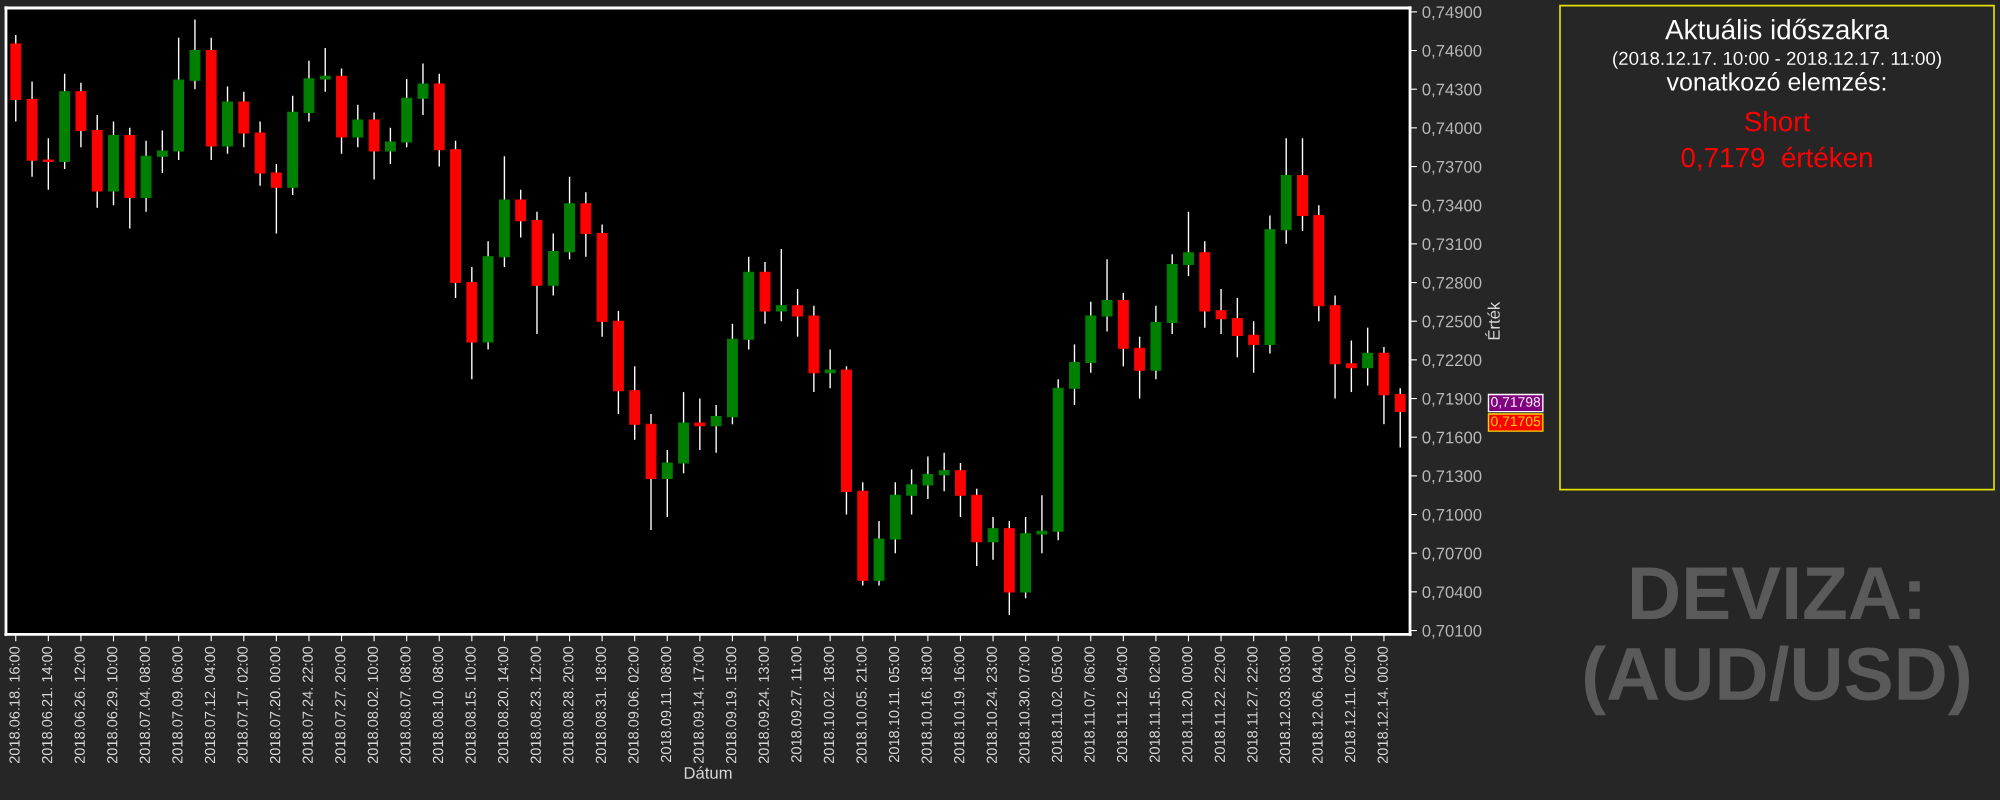  Describe the element at coordinates (1452, 167) in the screenshot. I see `y-tick-label: 0,73700` at that location.